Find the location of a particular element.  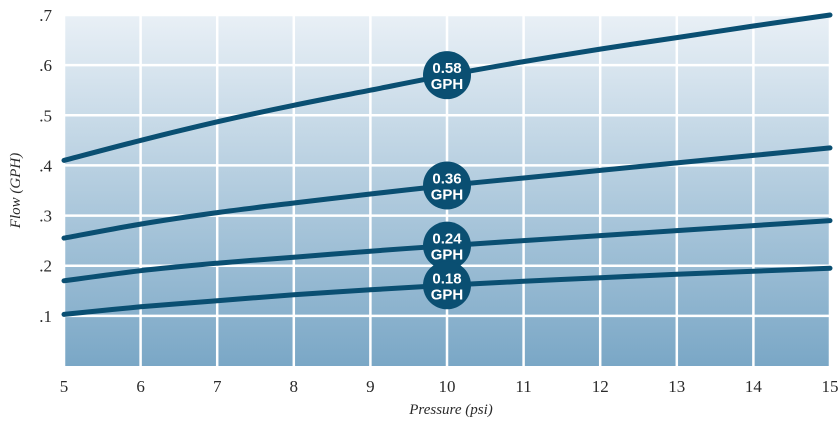

y-tick-label: .7 is located at coordinates (45, 15).